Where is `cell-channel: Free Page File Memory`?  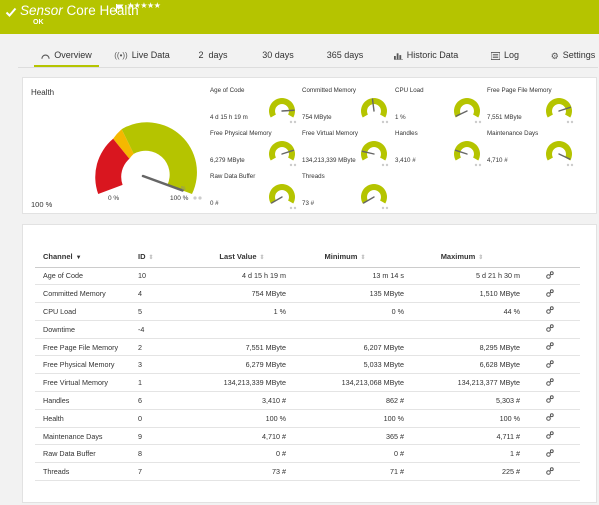
cell-channel: Free Page File Memory is located at coordinates (86, 347).